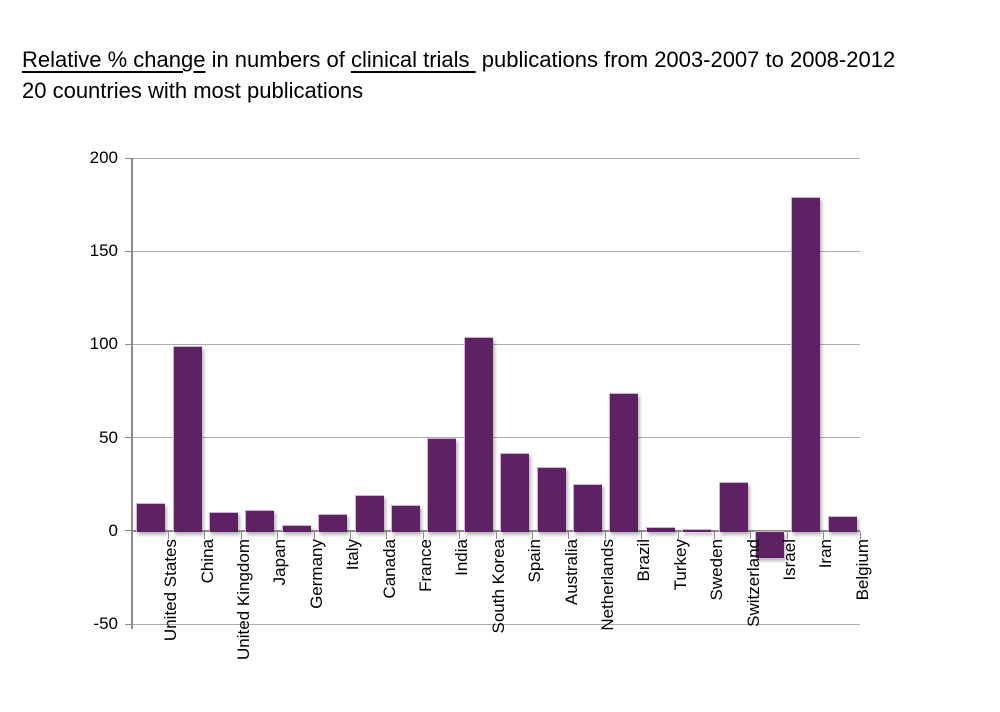  What do you see at coordinates (413, 59) in the screenshot?
I see `title-segment-2: clinical trials` at bounding box center [413, 59].